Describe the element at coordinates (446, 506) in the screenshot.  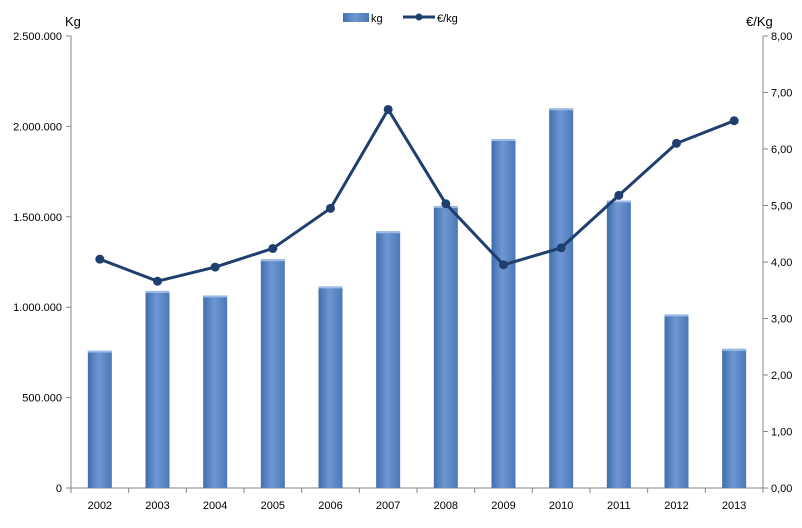
I see `x-tick-label: 2008` at that location.